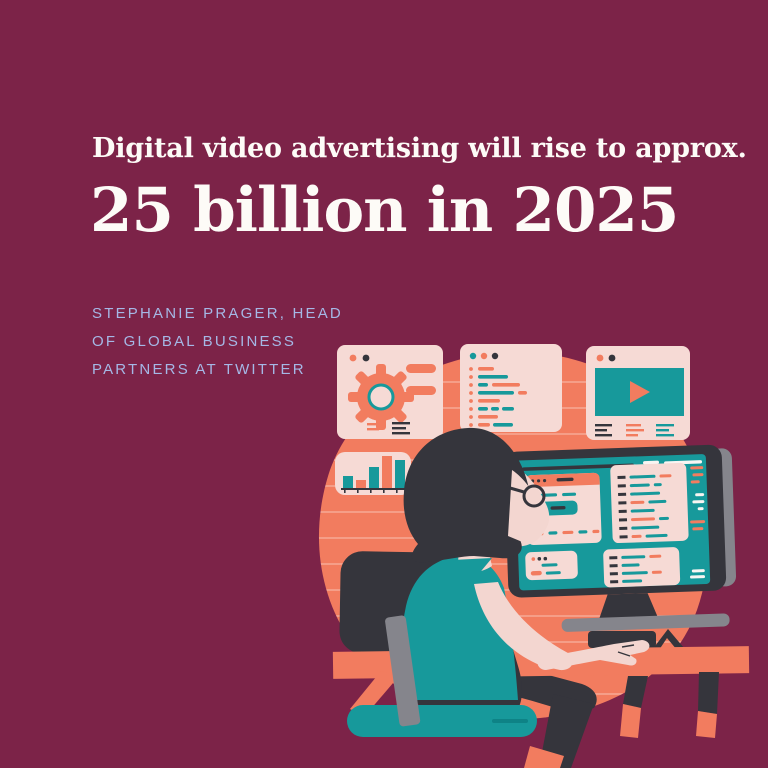  I want to click on monitor-riser, so click(645, 622).